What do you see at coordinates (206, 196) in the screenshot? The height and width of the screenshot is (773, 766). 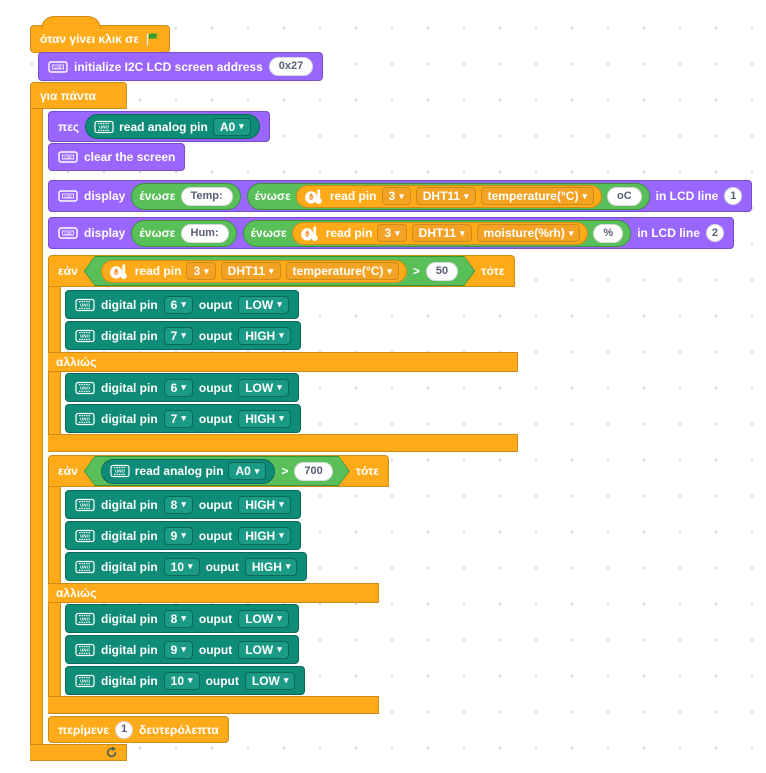 I see `text-input: Temp:` at bounding box center [206, 196].